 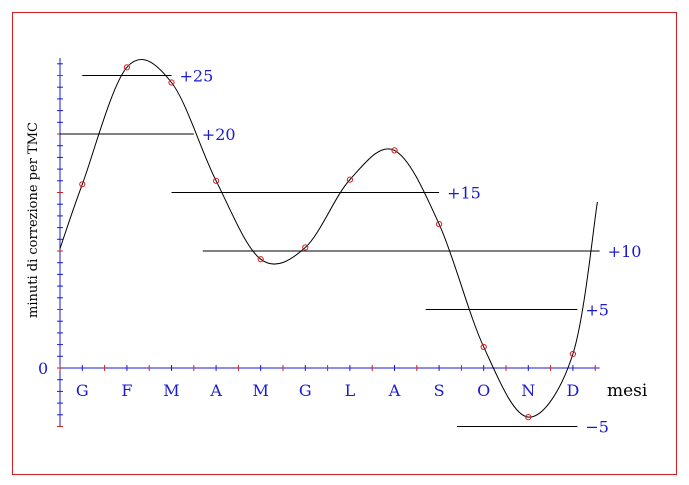 What do you see at coordinates (483, 390) in the screenshot?
I see `x-tick-label: O` at bounding box center [483, 390].